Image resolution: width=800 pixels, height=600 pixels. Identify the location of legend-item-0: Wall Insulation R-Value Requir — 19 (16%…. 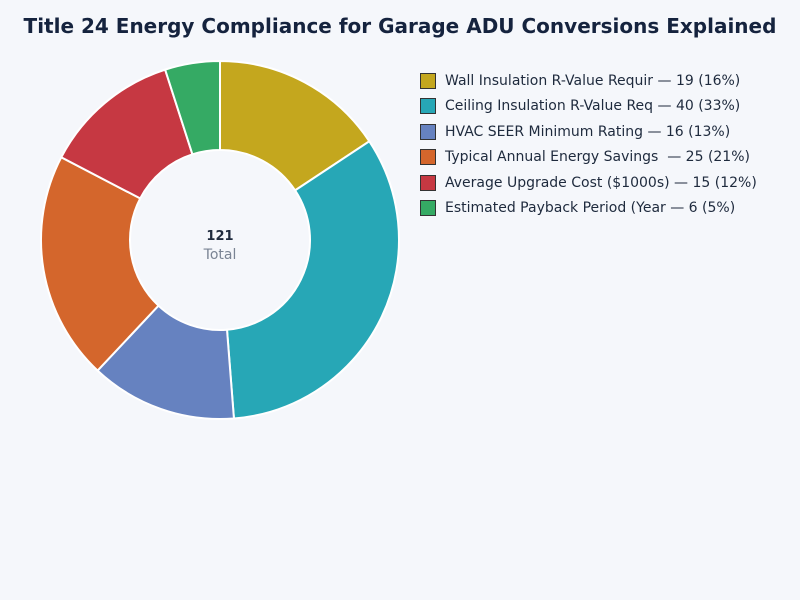
(607, 81).